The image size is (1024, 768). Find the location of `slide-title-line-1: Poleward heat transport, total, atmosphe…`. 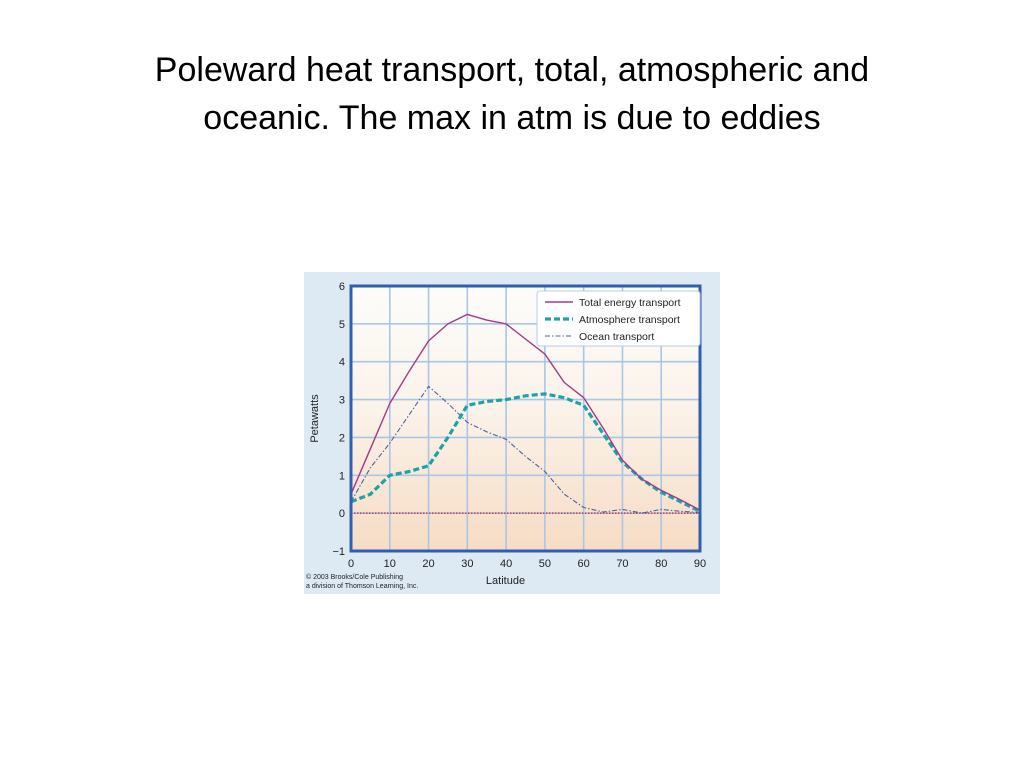

slide-title-line-1: Poleward heat transport, total, atmosphe… is located at coordinates (512, 70).